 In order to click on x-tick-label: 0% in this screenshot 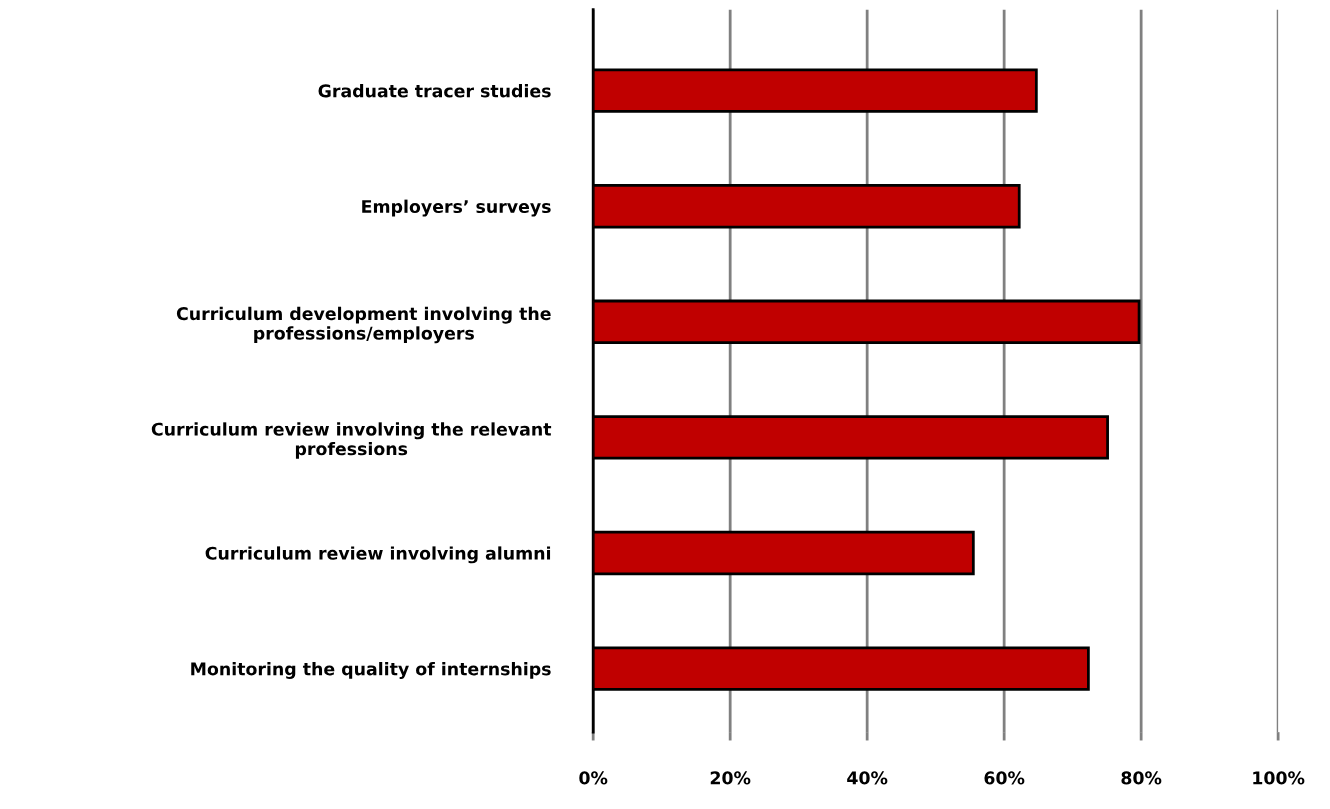, I will do `click(593, 778)`.